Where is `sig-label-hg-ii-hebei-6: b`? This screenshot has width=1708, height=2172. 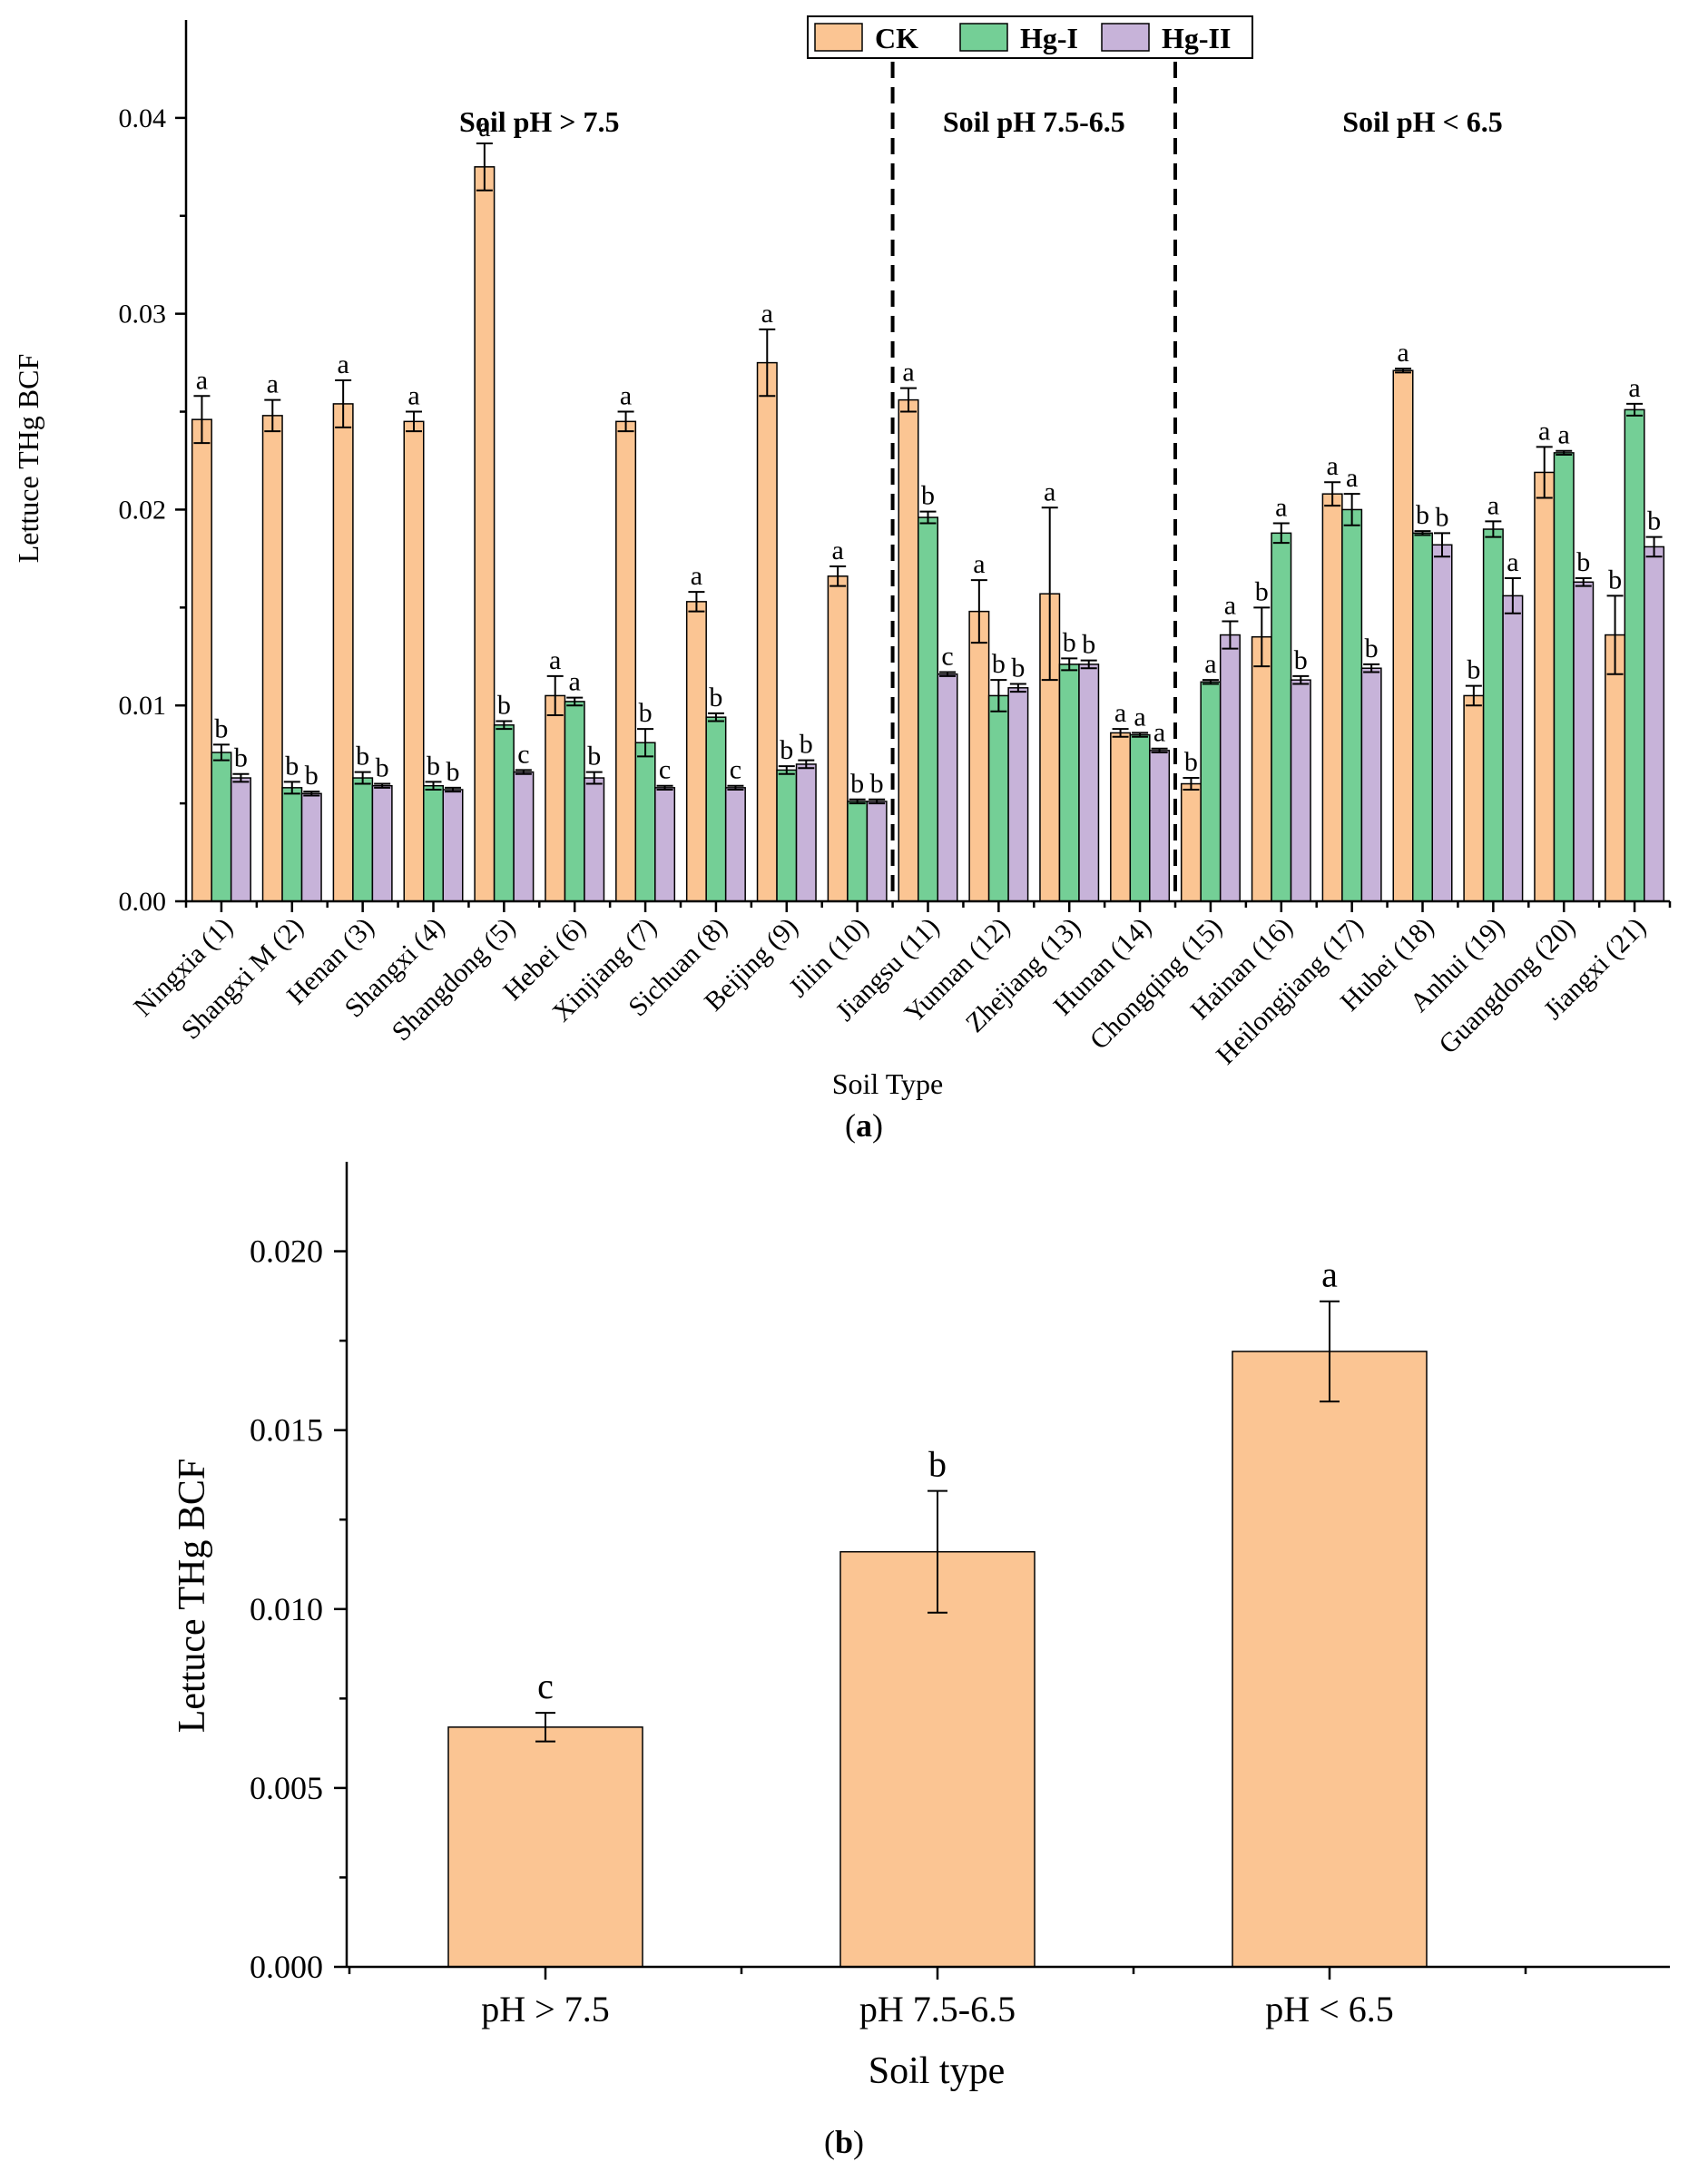 sig-label-hg-ii-hebei-6: b is located at coordinates (594, 757).